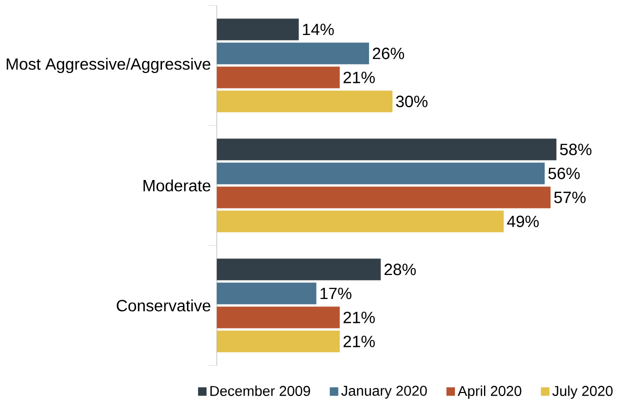 This screenshot has width=620, height=404. Describe the element at coordinates (564, 174) in the screenshot. I see `data-label: 56%` at that location.